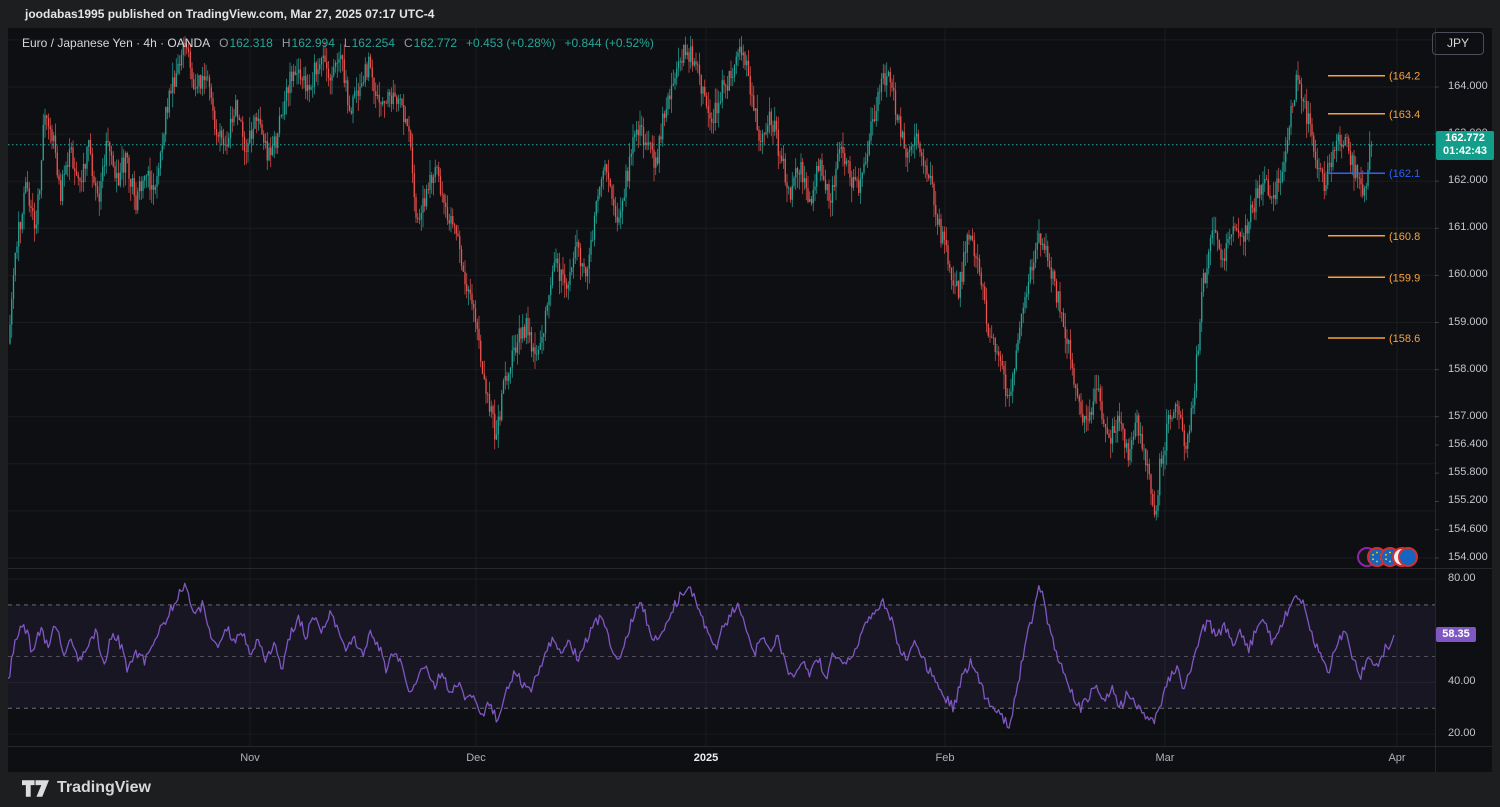 The image size is (1500, 807). I want to click on price-axis-label: 160.000, so click(1468, 274).